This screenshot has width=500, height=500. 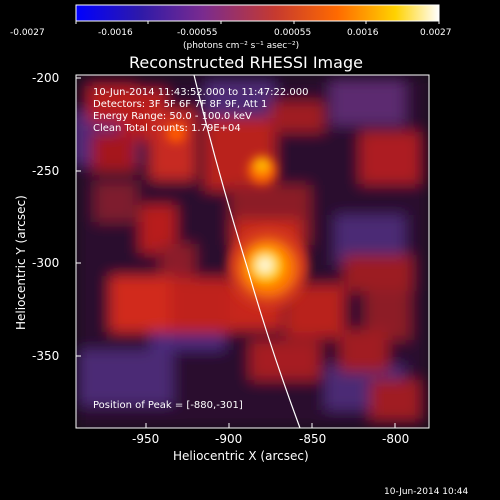 I want to click on annotation-detectors: Detectors: 3F 5F 6F 7F 8F 9F, Att 1, so click(x=180, y=104).